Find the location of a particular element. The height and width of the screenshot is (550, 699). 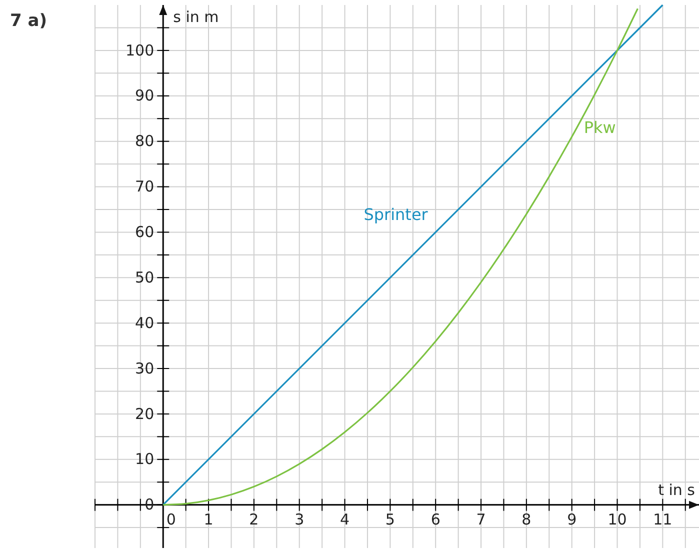

y-tick-label: 90 is located at coordinates (144, 95).